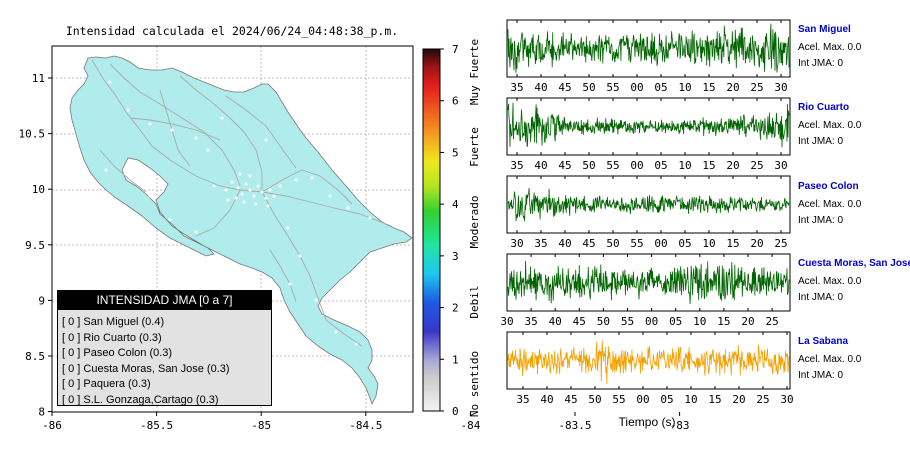  Describe the element at coordinates (140, 399) in the screenshot. I see `legend-row: [ 0 ] S.L. Gonzaga,Cartago (0.3)` at that location.